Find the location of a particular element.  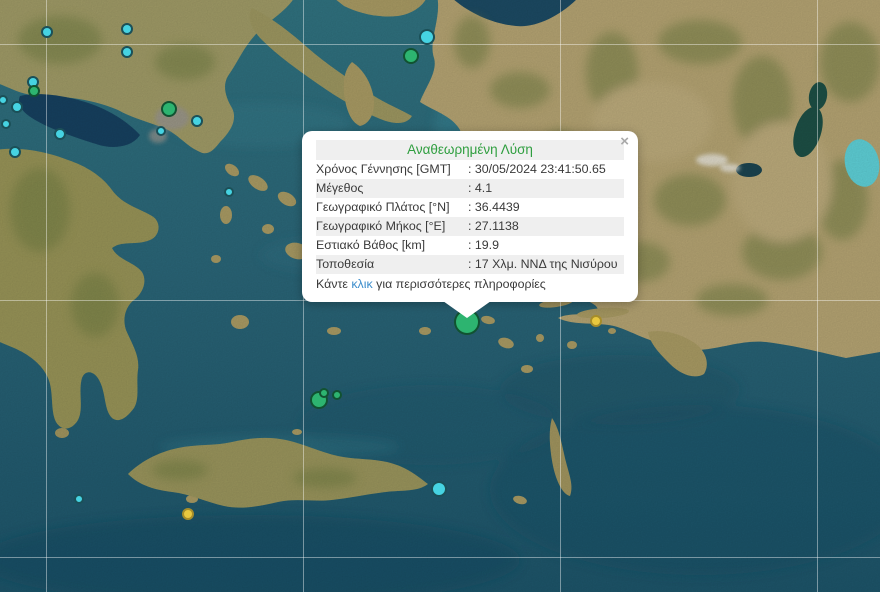

more-info-link: κλικ is located at coordinates (362, 284).